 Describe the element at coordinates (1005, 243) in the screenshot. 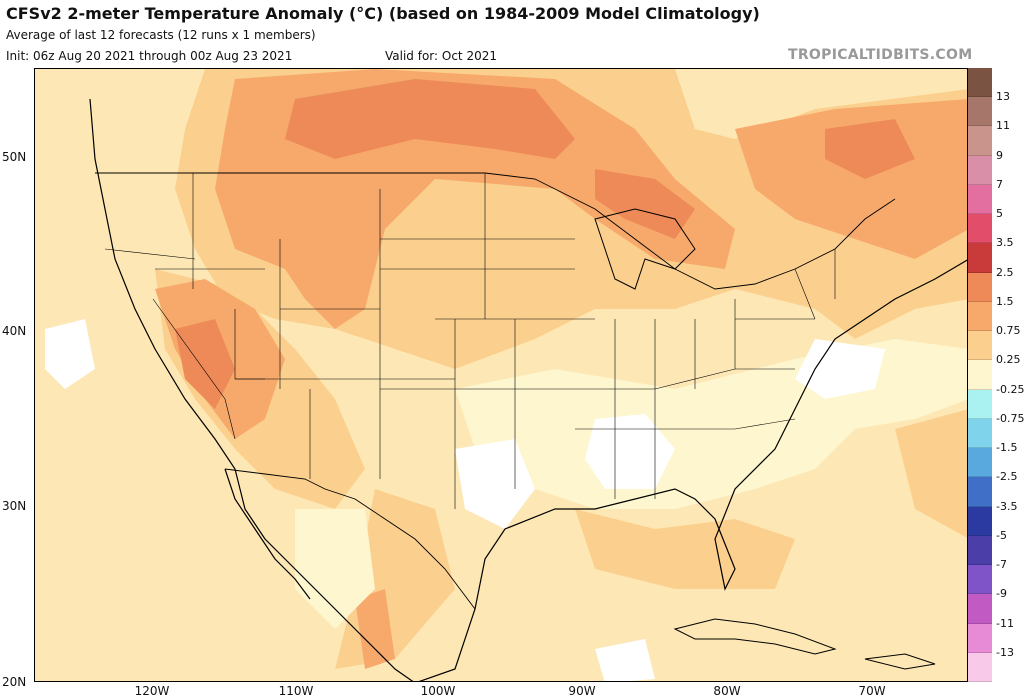

I see `legend-label: 3.5` at that location.